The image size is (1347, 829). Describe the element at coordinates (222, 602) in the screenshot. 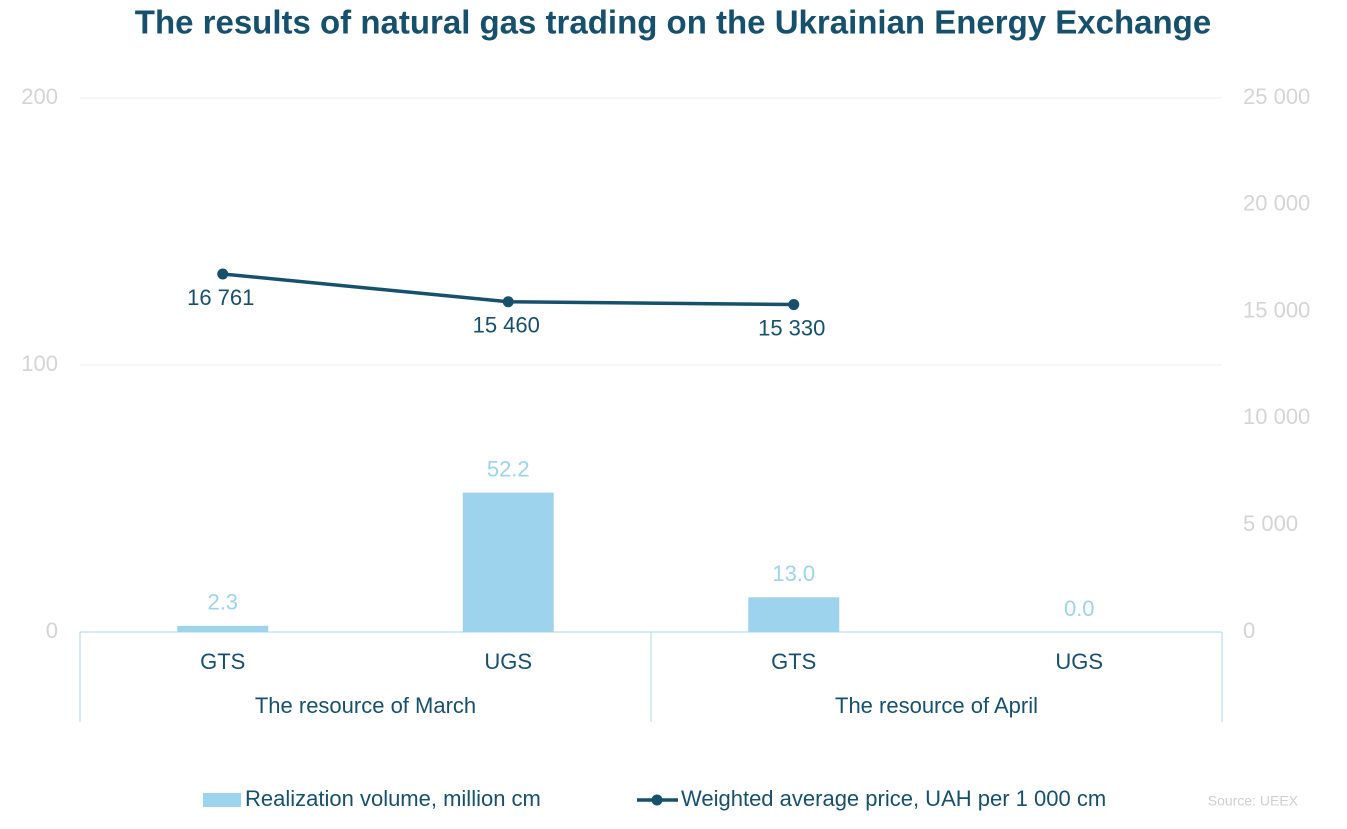

I see `bar-value-label: 2.3` at that location.